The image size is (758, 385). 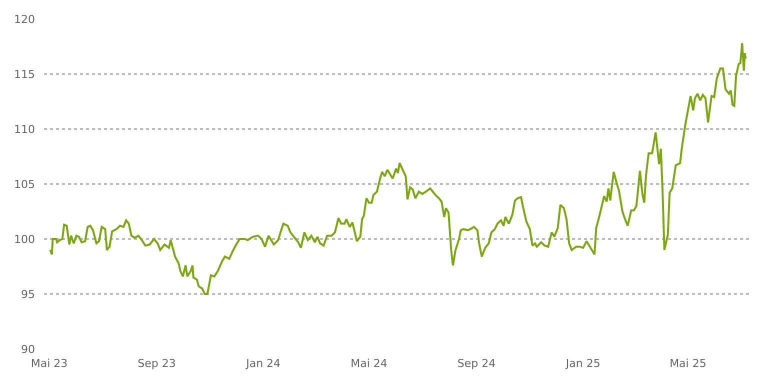 What do you see at coordinates (28, 349) in the screenshot?
I see `y-tick-label: 90` at bounding box center [28, 349].